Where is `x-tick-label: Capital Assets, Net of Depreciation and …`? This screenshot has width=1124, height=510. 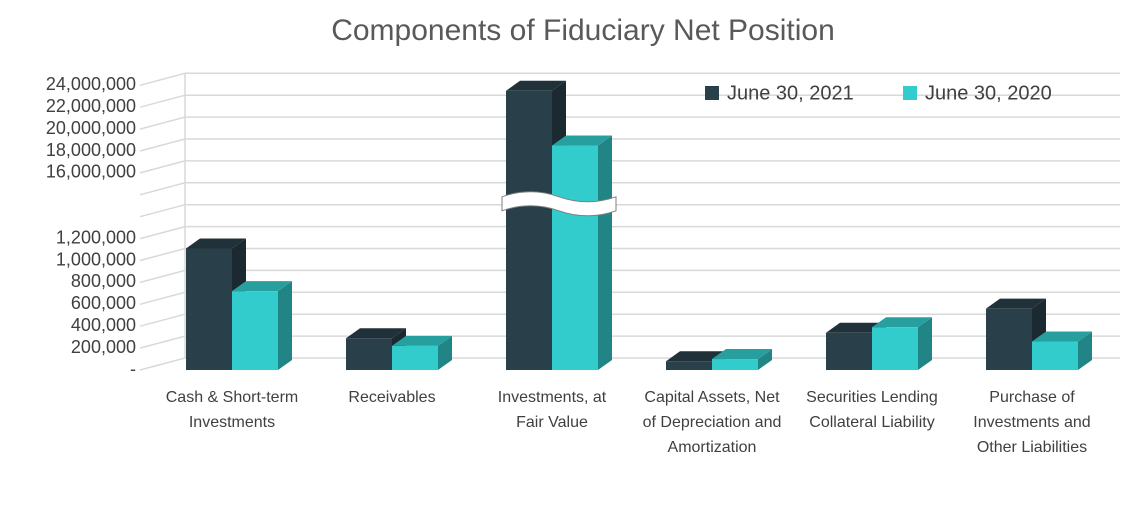
x-tick-label: Capital Assets, Net of Depreciation and … is located at coordinates (712, 422).